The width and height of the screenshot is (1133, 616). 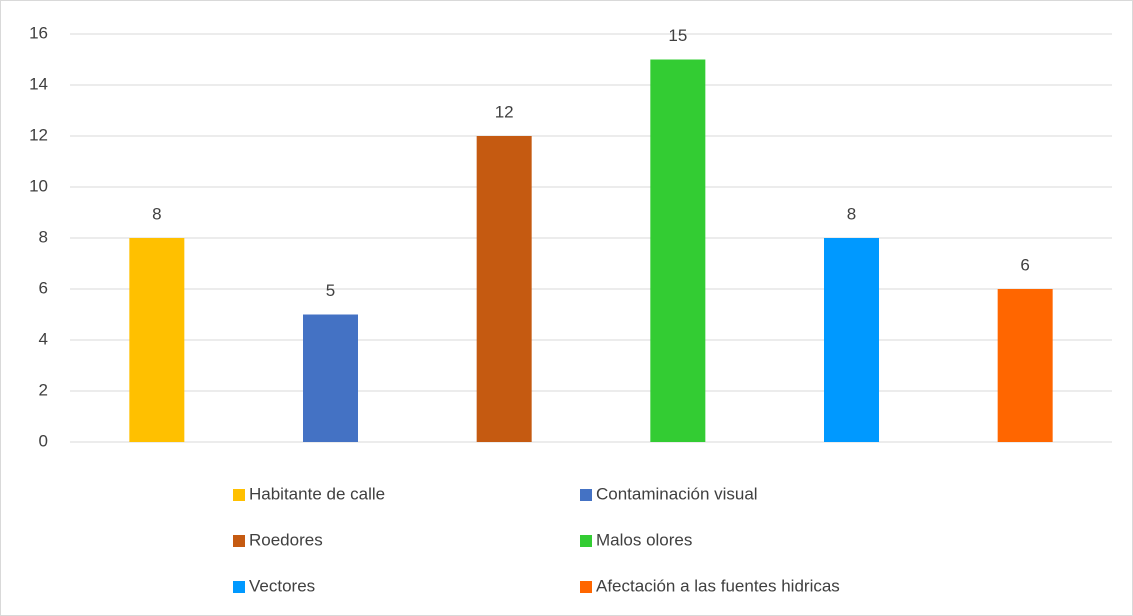 I want to click on y-tick-label: 8, so click(x=43, y=236).